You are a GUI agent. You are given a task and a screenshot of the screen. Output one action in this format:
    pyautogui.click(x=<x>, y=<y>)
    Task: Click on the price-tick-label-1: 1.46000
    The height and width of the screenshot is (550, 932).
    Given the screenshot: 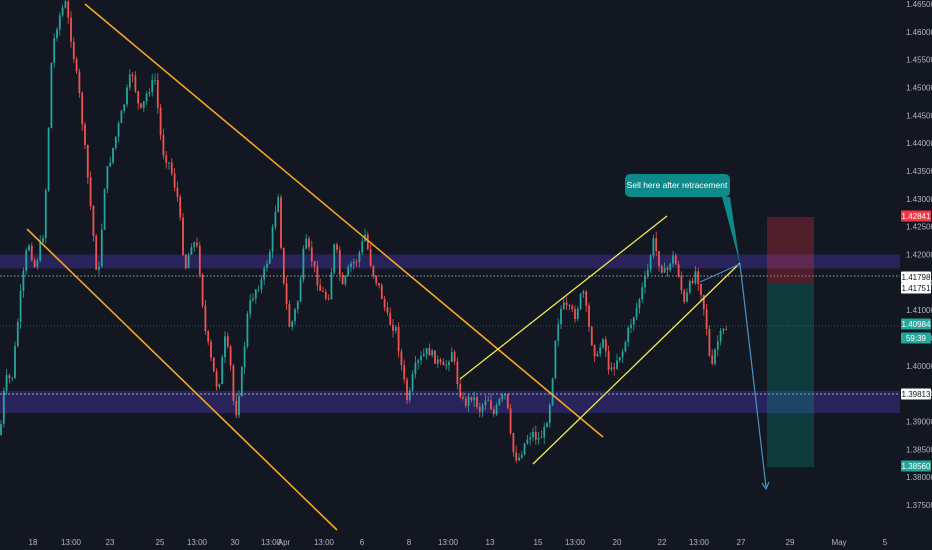 What is the action you would take?
    pyautogui.click(x=919, y=32)
    